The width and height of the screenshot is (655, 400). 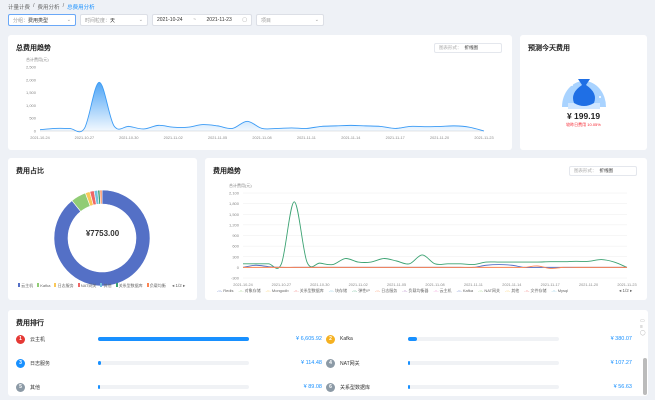 I want to click on legend-item: NAT网关, so click(x=86, y=286).